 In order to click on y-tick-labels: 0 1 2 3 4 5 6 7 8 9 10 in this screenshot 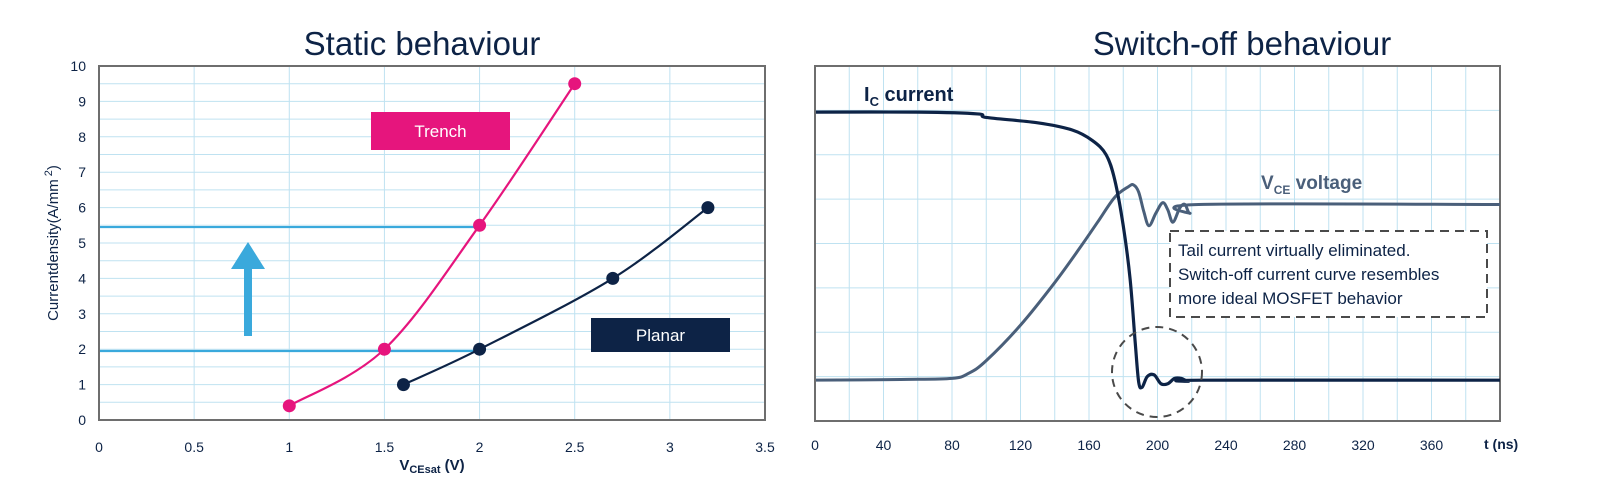, I will do `click(78, 243)`.